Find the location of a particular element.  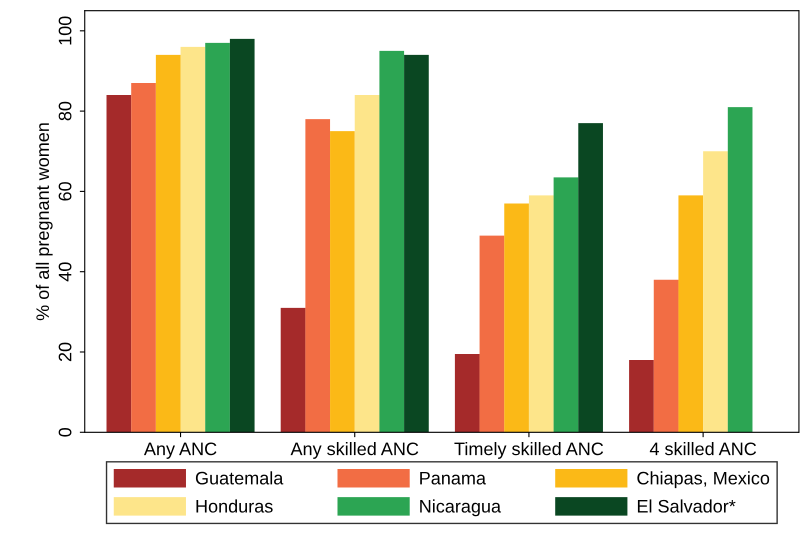

y-tick-label: 60 is located at coordinates (65, 191).